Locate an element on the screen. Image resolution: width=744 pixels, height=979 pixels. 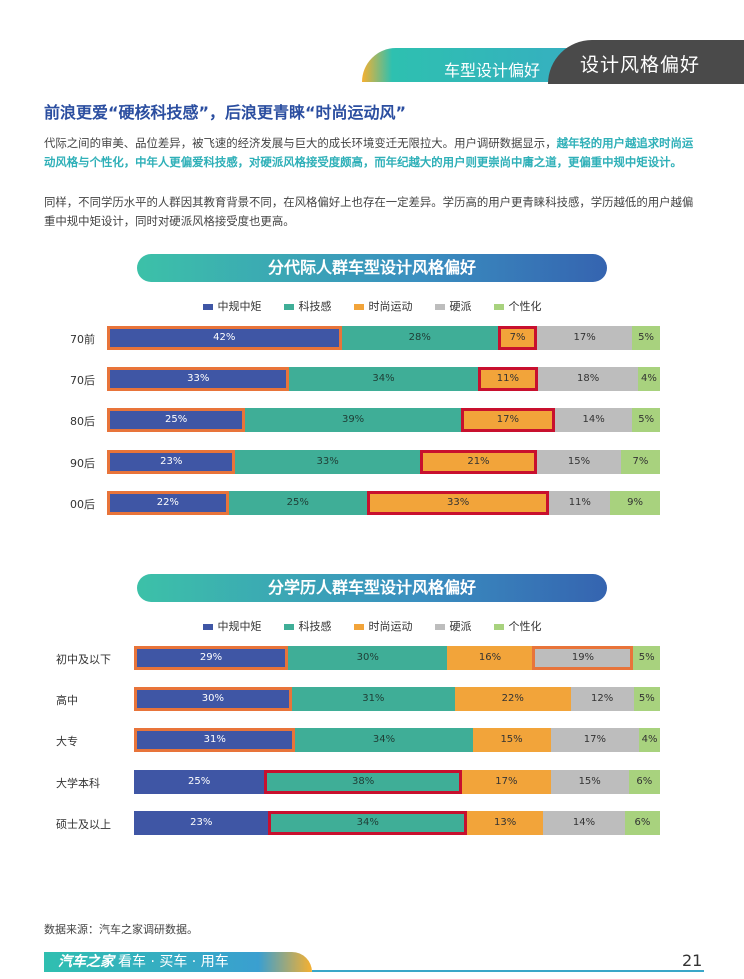
tick-label: 硕士及以上 is located at coordinates (83, 824).